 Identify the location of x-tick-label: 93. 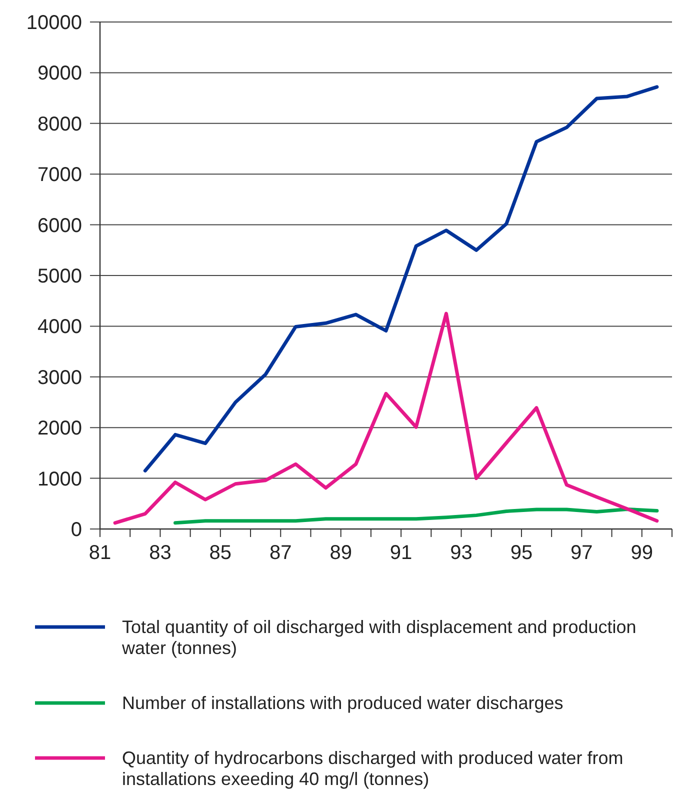
(461, 553).